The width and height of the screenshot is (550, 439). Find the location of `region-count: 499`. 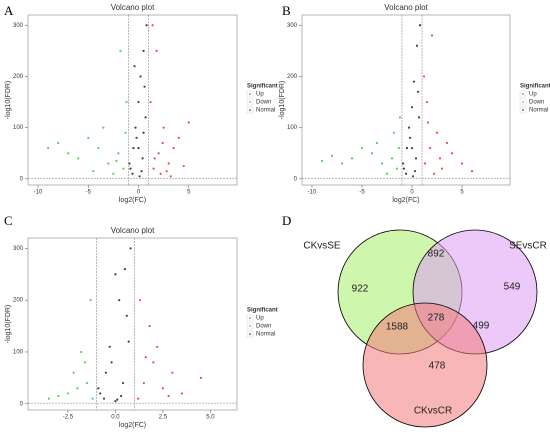

region-count: 499 is located at coordinates (481, 326).